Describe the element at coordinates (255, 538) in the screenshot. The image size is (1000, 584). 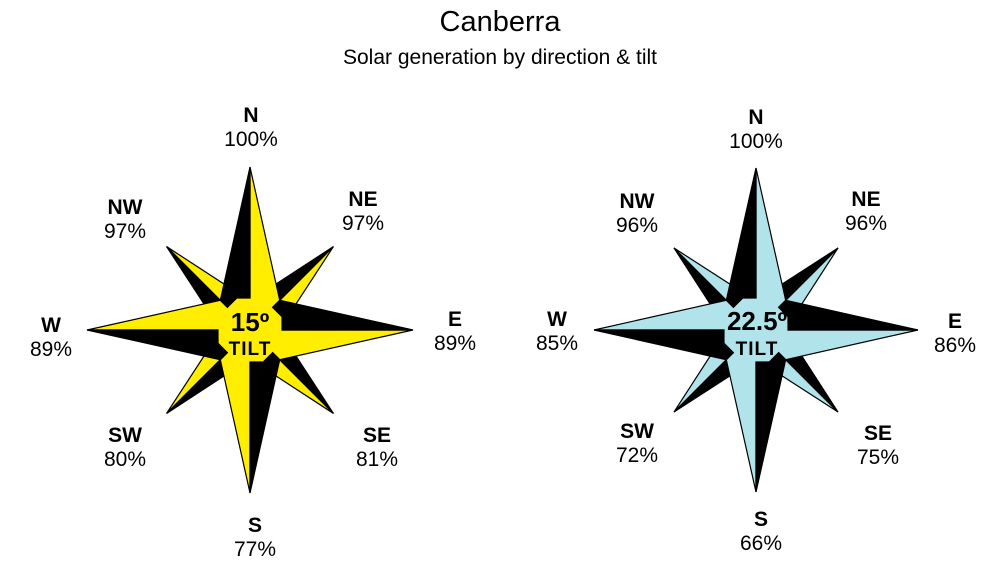
I see `label-s: S 77%` at that location.